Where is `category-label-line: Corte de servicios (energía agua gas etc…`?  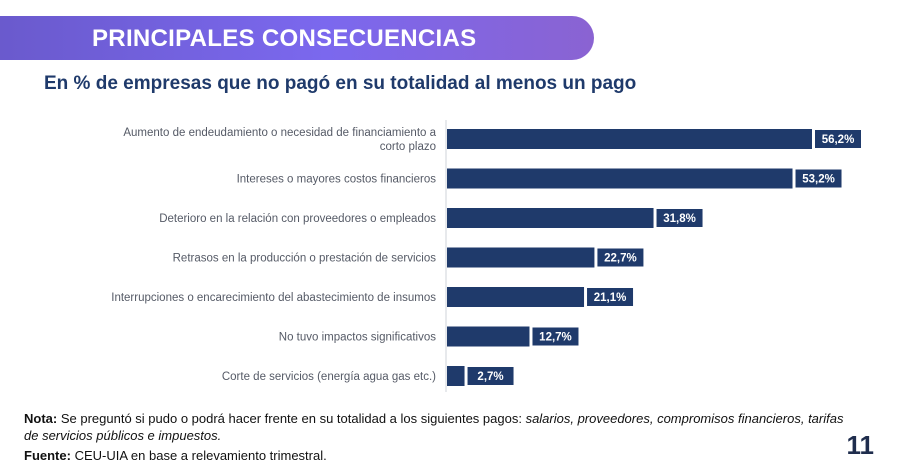
category-label-line: Corte de servicios (energía agua gas etc… is located at coordinates (329, 377).